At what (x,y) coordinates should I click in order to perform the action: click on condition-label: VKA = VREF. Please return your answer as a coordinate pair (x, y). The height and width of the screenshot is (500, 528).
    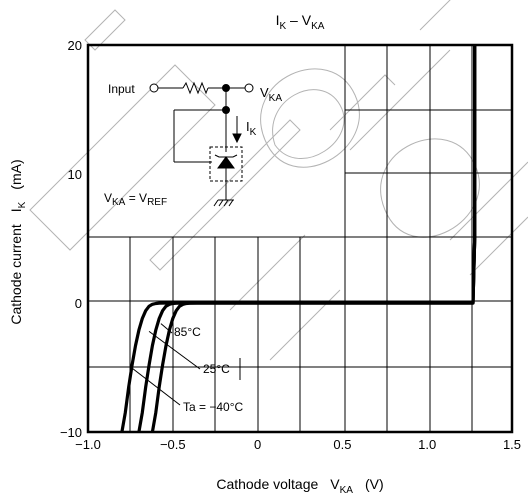
    Looking at the image, I should click on (135, 199).